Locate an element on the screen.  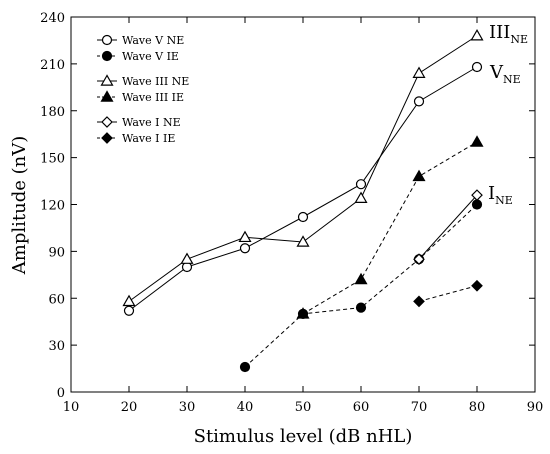
y-tick-label: 210 is located at coordinates (52, 65).